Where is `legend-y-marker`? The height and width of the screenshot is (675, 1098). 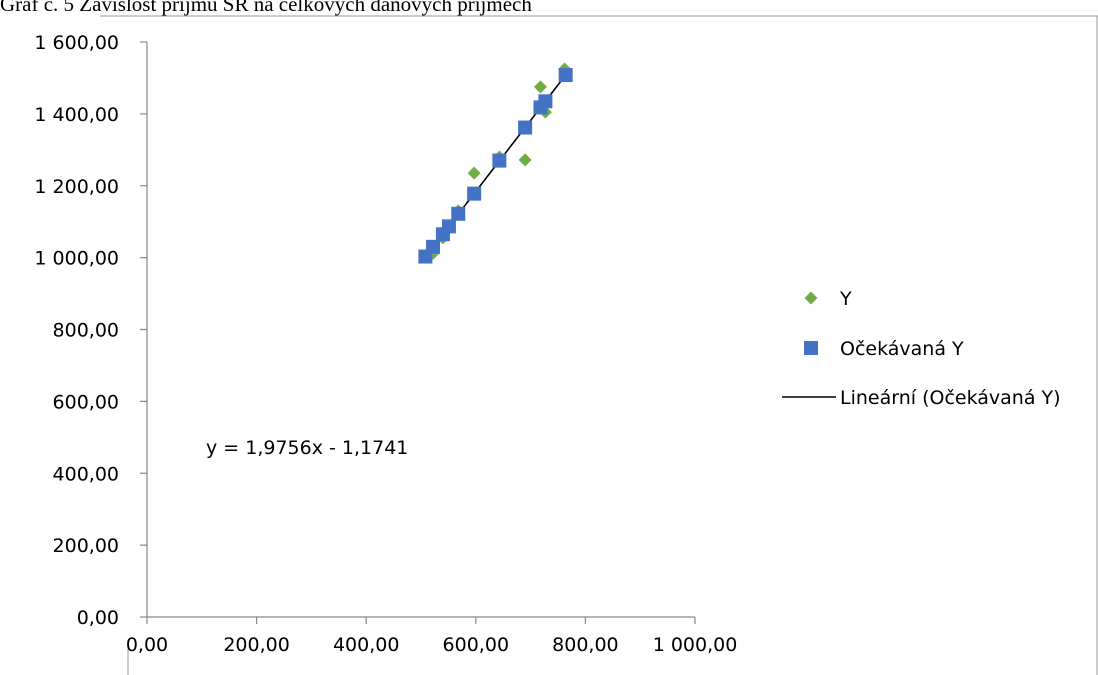
legend-y-marker is located at coordinates (811, 298).